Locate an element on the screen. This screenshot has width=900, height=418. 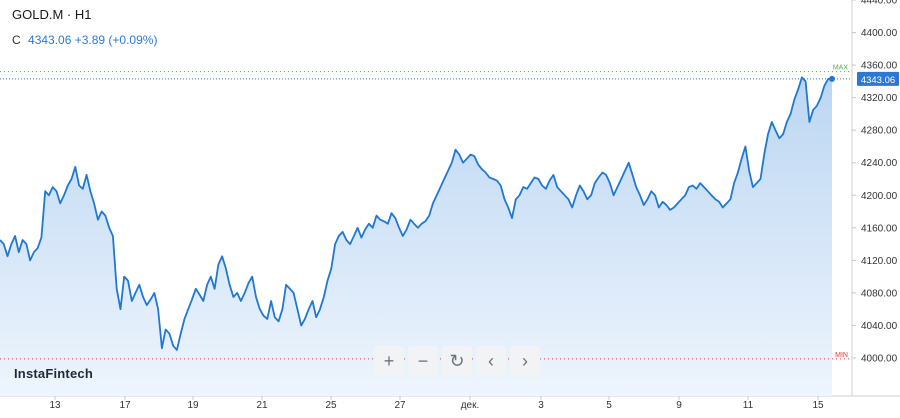
reset-button: ↻ is located at coordinates (457, 361).